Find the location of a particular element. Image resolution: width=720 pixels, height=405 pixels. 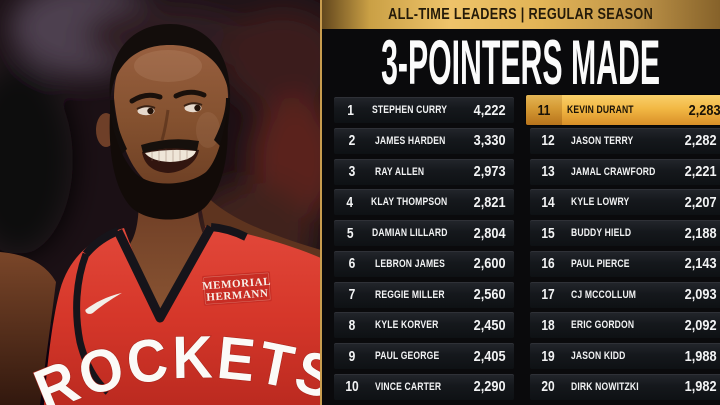

player-name: STEPHEN CURRY is located at coordinates (410, 110).